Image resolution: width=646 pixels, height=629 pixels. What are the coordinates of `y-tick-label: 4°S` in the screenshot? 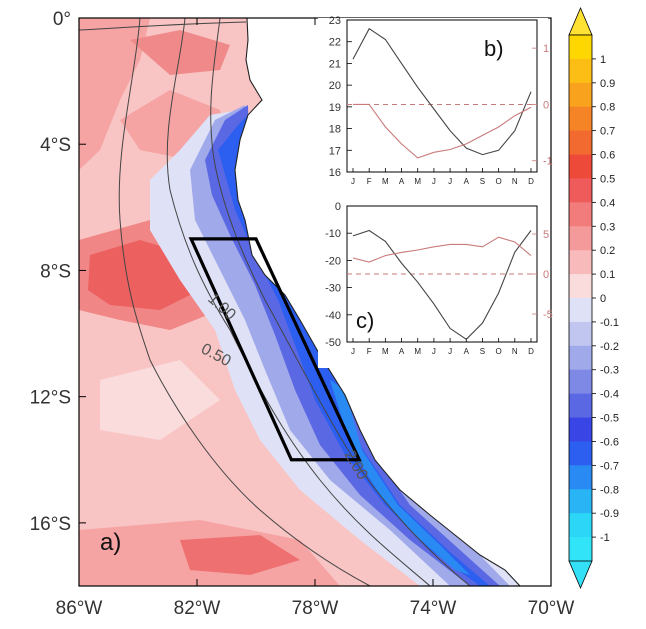 It's located at (55, 145).